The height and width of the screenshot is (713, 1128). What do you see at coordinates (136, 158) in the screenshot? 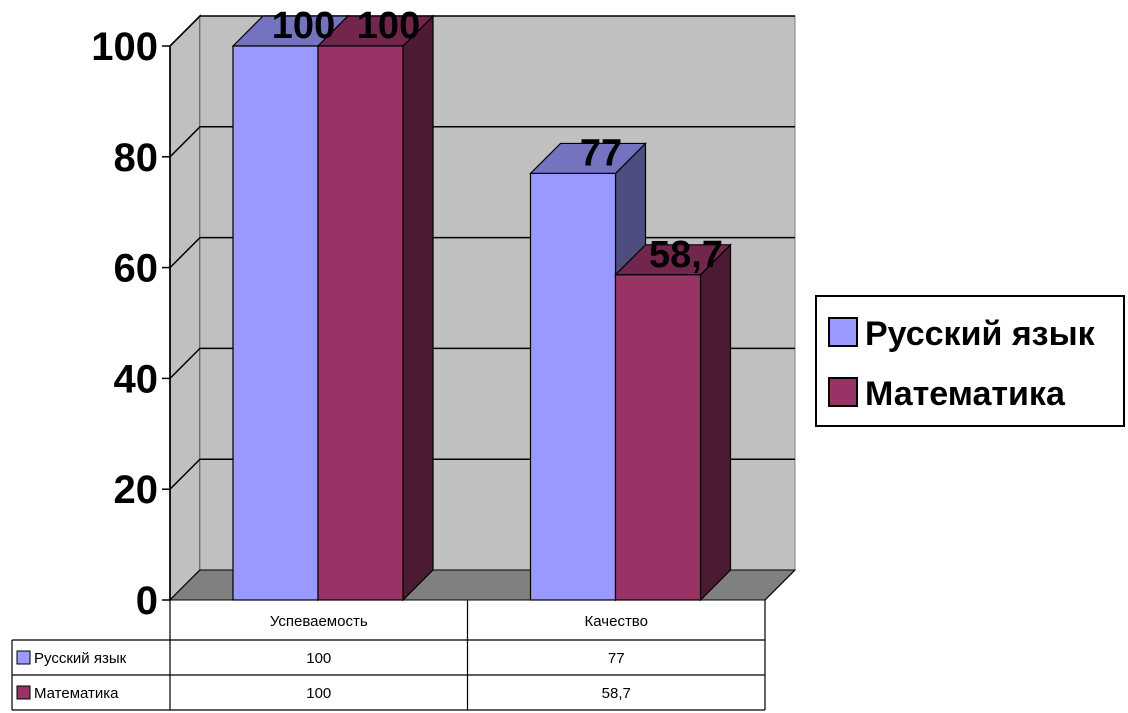
I see `y-tick-label: 80` at bounding box center [136, 158].